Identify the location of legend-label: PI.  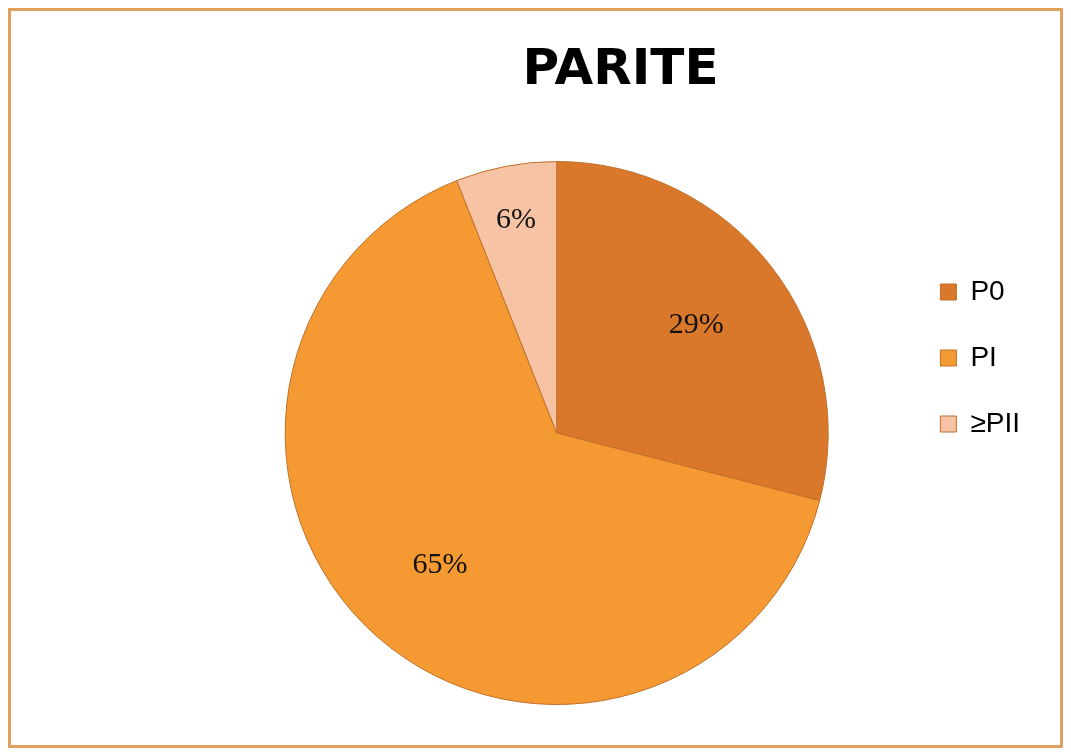
(983, 356).